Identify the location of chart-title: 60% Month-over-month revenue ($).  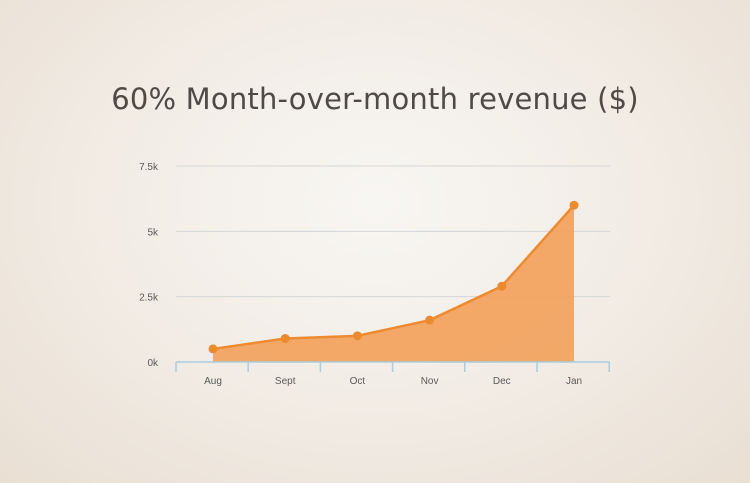
(375, 99).